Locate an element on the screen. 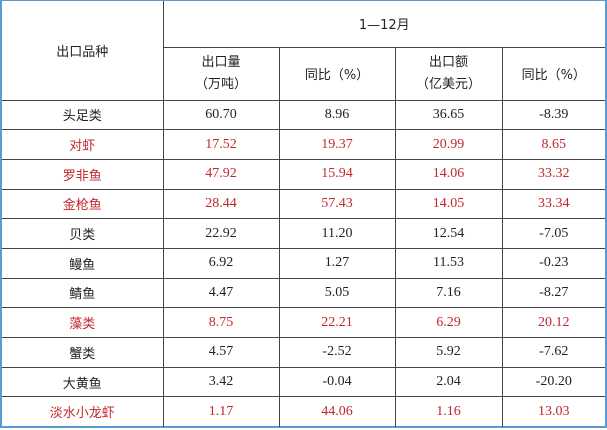 The height and width of the screenshot is (430, 607). volume-cell: 6.92 is located at coordinates (221, 263).